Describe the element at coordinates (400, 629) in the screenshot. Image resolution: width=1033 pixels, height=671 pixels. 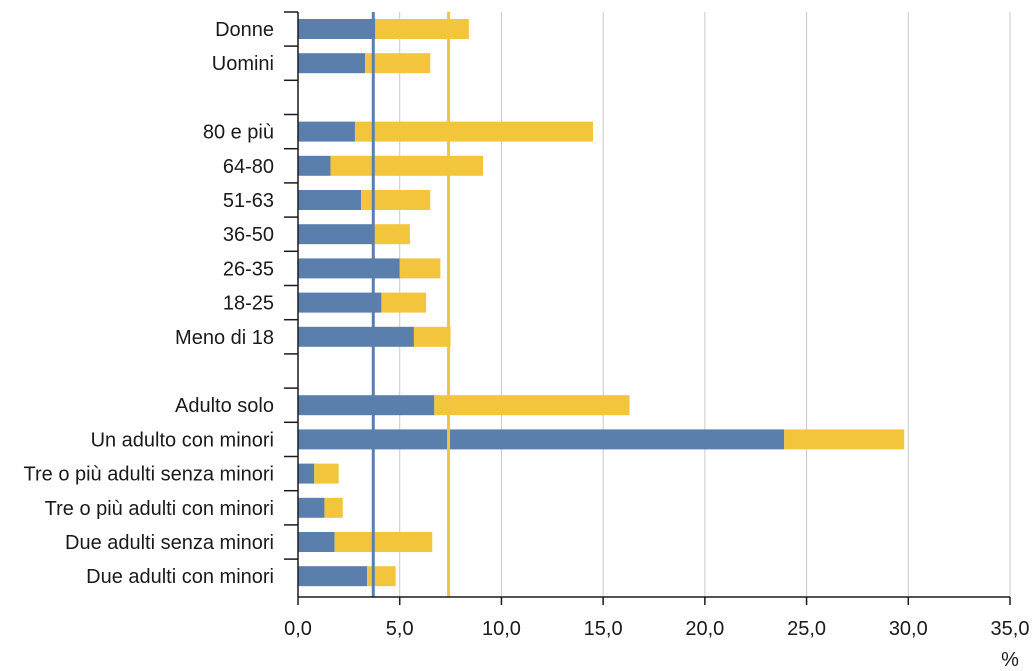
I see `x-tick-label: 5,0` at that location.